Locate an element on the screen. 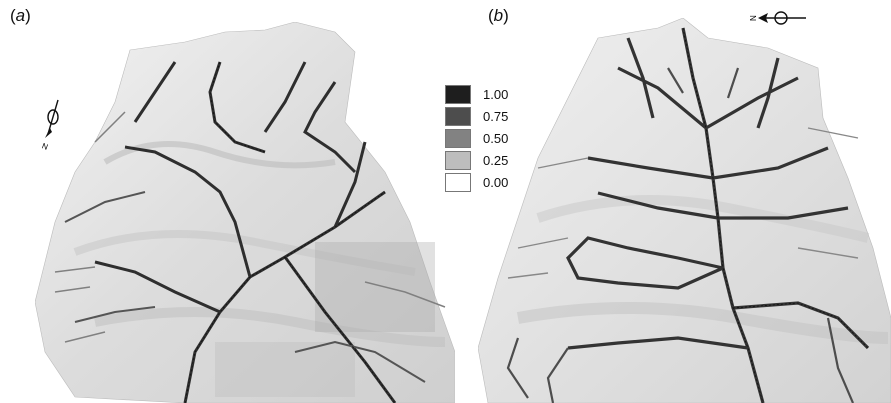  legend-label-1: 1.00 is located at coordinates (496, 94).